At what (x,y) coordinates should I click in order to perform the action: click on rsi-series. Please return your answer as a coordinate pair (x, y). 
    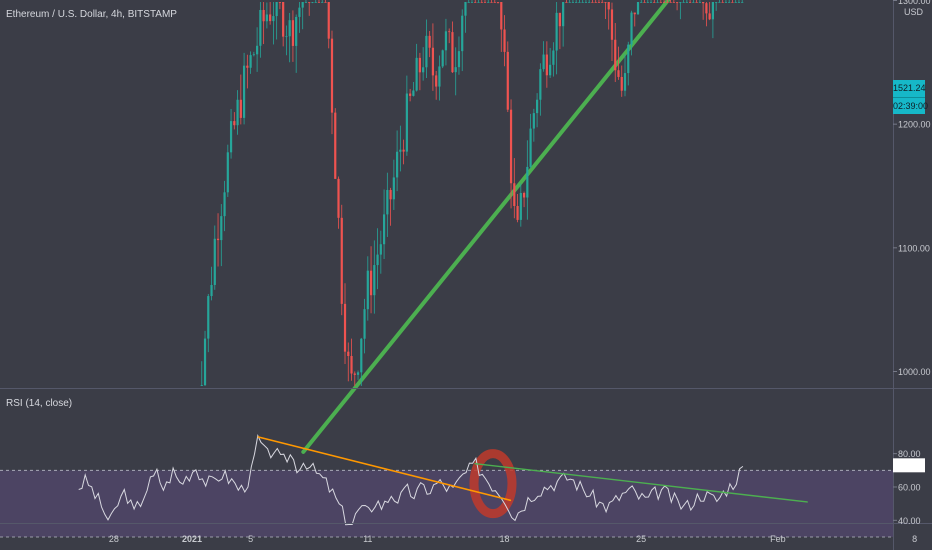
    Looking at the image, I should click on (443, 479).